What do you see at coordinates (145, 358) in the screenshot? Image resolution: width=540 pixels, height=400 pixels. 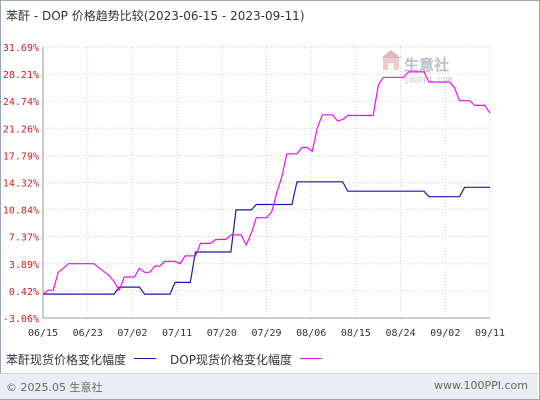 I see `legend-line-phthalic` at bounding box center [145, 358].